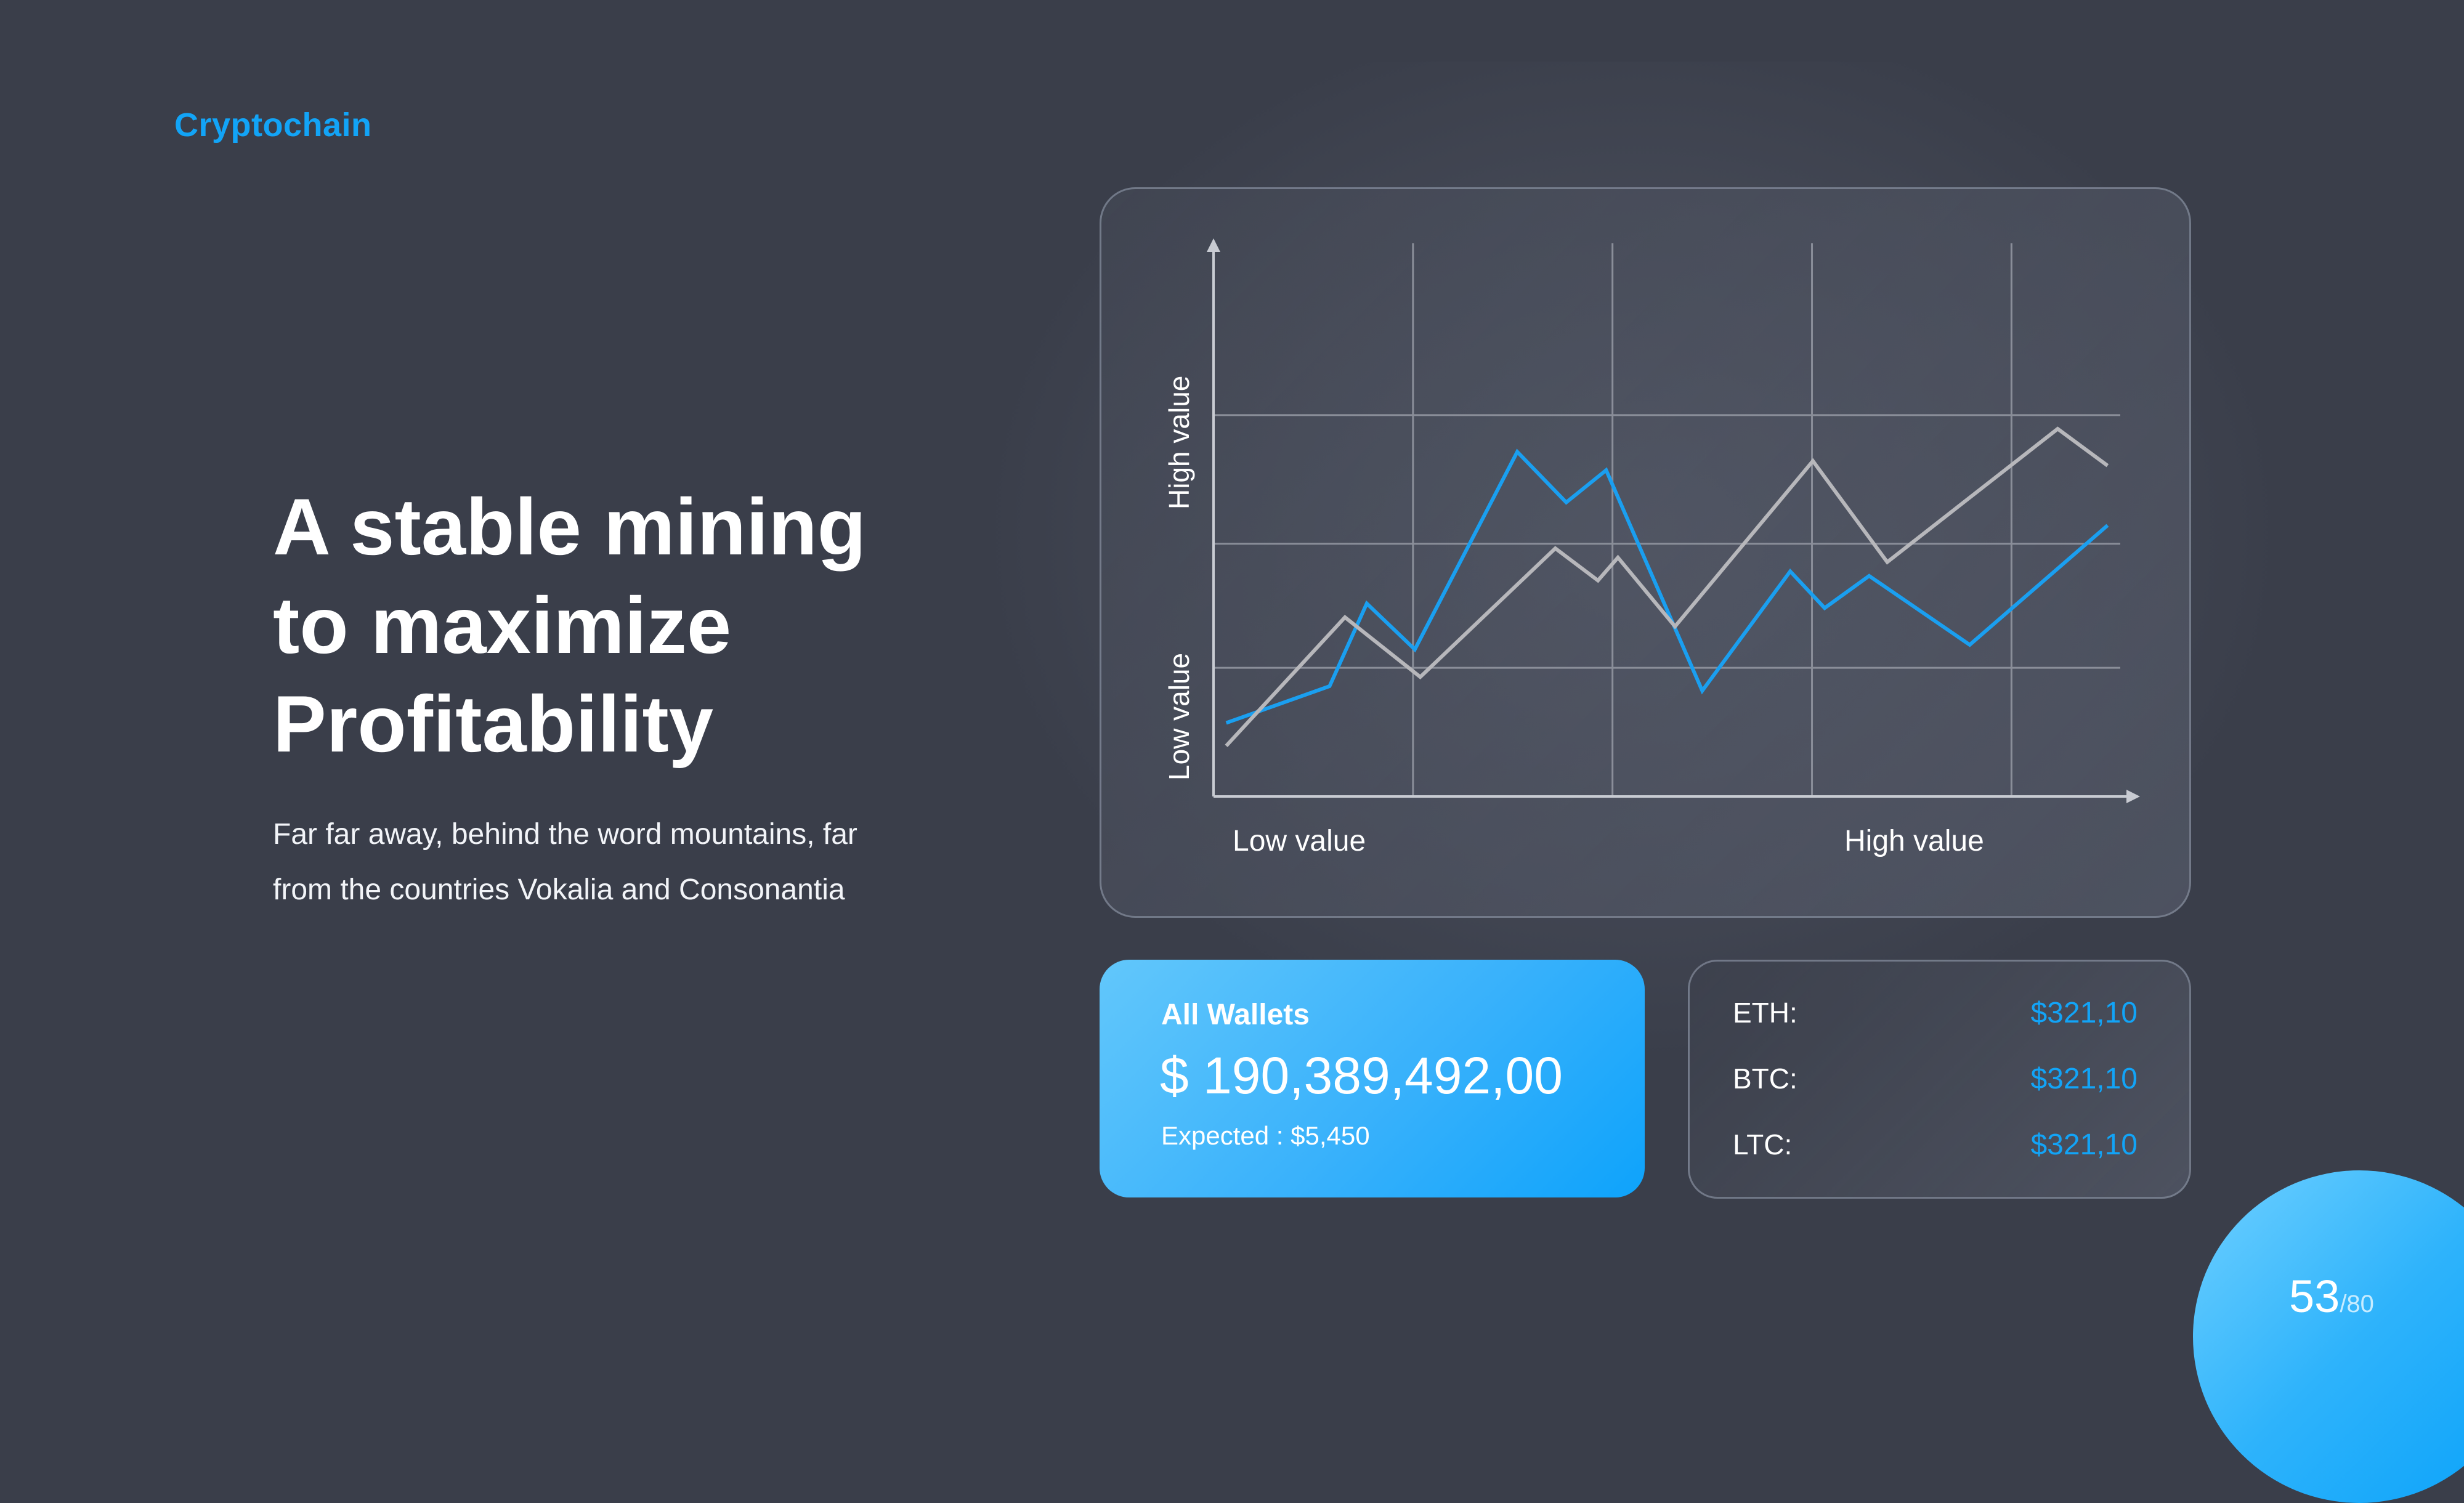 The height and width of the screenshot is (1503, 2464). What do you see at coordinates (1265, 1135) in the screenshot?
I see `wallet-expected: Expected : $5,450` at bounding box center [1265, 1135].